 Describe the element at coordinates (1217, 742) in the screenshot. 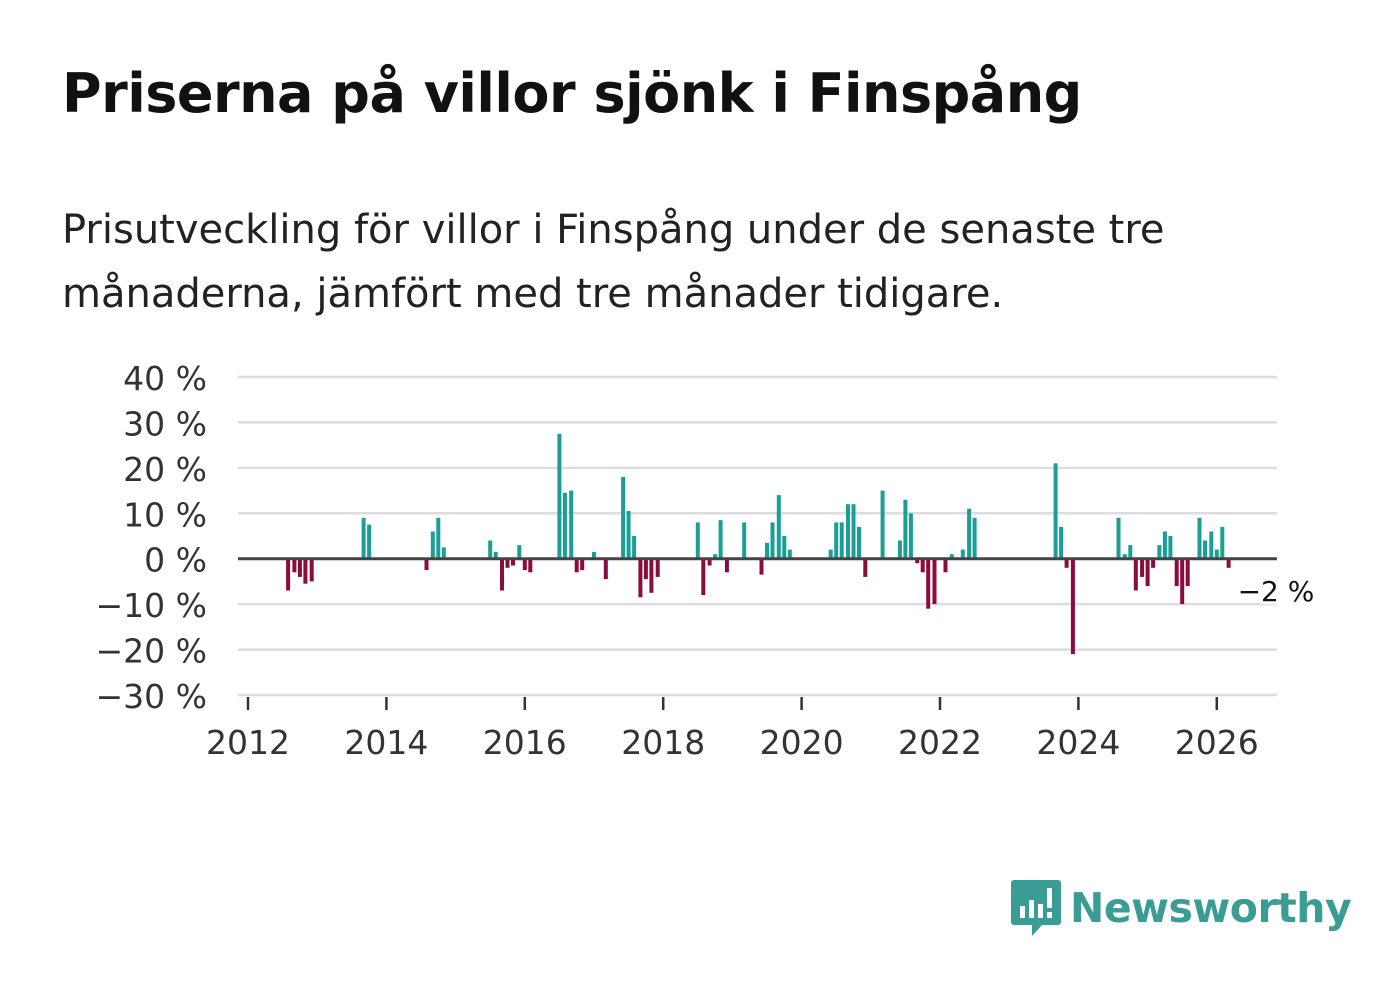

I see `x-tick-label: 2026` at that location.